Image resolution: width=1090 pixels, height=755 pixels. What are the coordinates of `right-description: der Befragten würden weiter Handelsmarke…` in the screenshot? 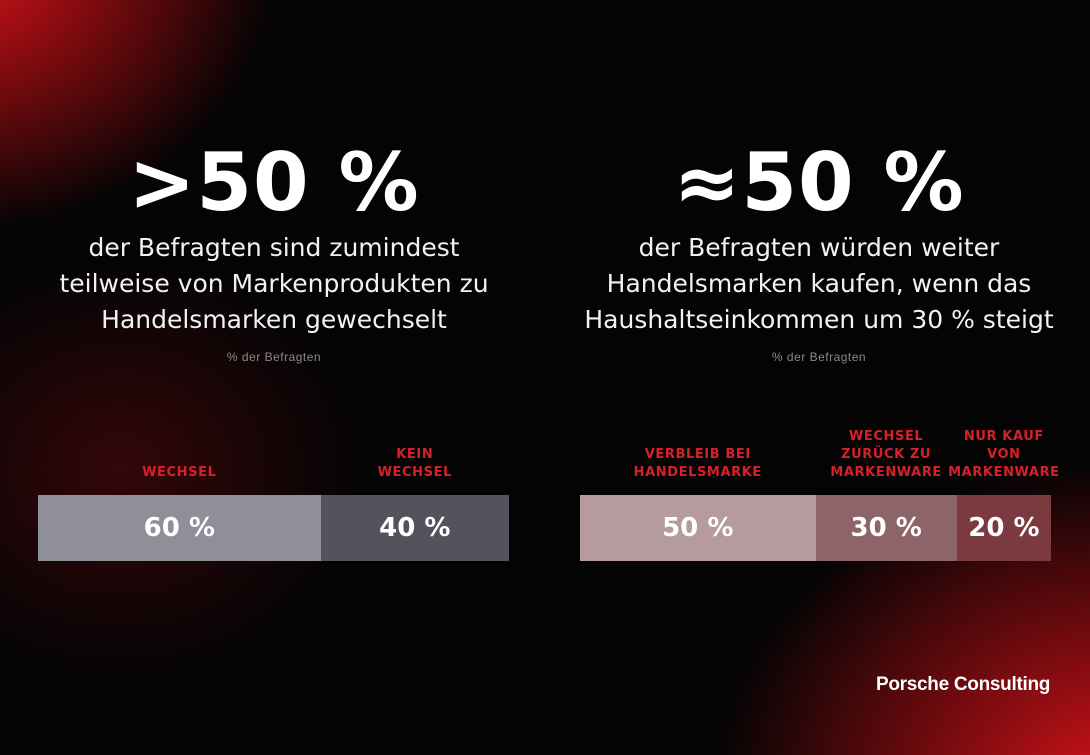 It's located at (819, 283).